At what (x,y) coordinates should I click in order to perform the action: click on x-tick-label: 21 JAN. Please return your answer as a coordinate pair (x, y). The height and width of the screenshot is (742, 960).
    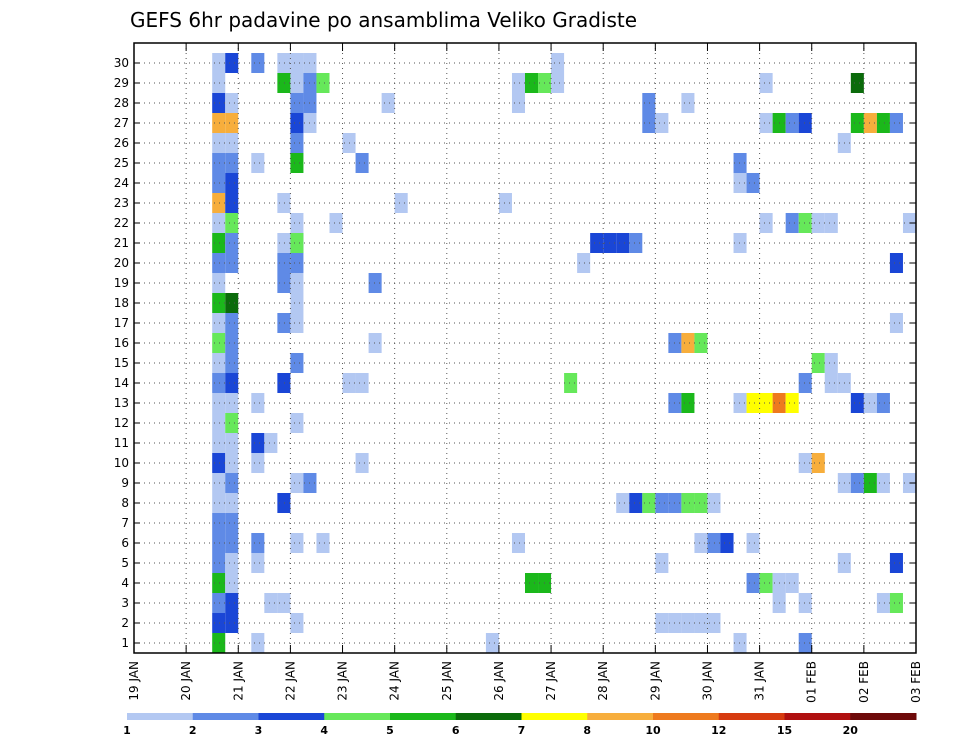
    Looking at the image, I should click on (238, 681).